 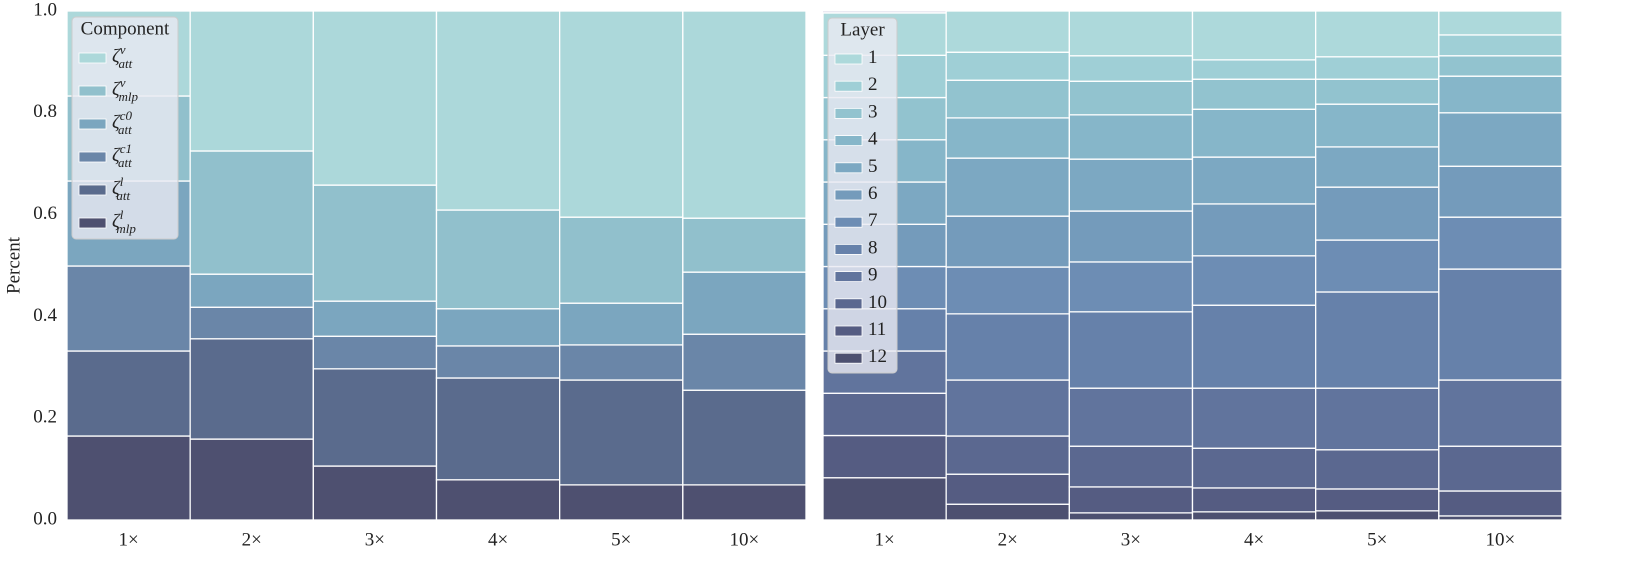 I want to click on legend-label: ζl att, so click(x=121, y=188).